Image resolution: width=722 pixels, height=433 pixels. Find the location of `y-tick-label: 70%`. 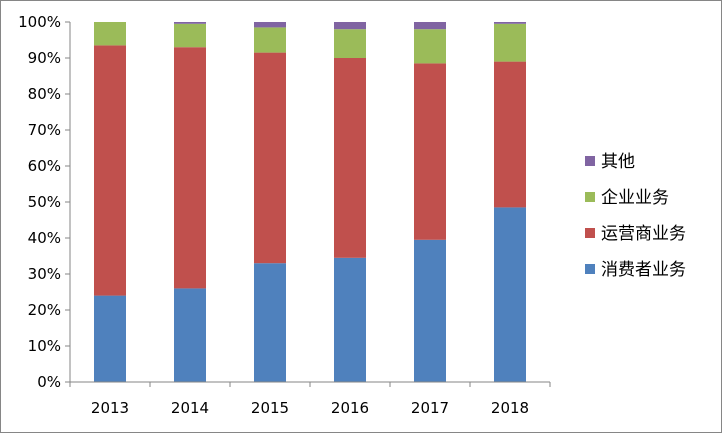

y-tick-label: 70% is located at coordinates (44, 130).